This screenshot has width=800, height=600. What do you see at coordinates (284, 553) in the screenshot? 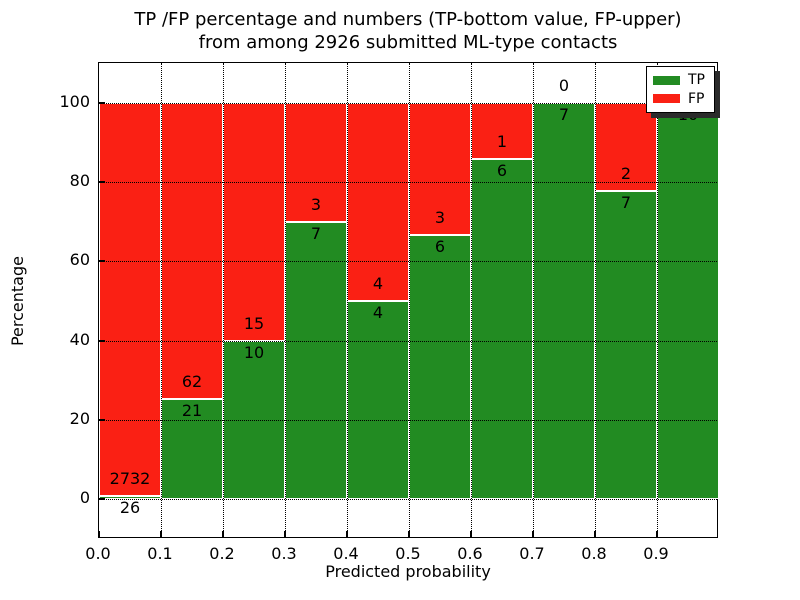
I see `x-tick-label: 0.3` at bounding box center [284, 553].